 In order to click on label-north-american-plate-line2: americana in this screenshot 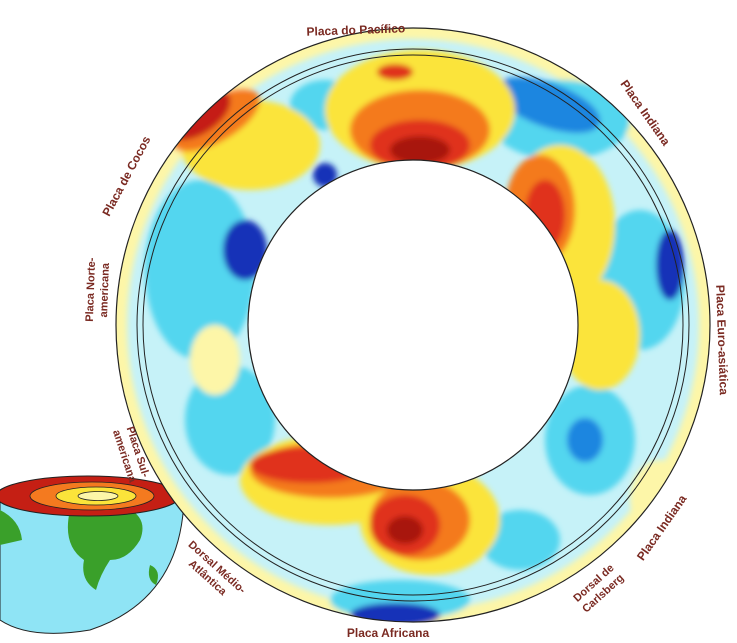, I will do `click(105, 290)`.